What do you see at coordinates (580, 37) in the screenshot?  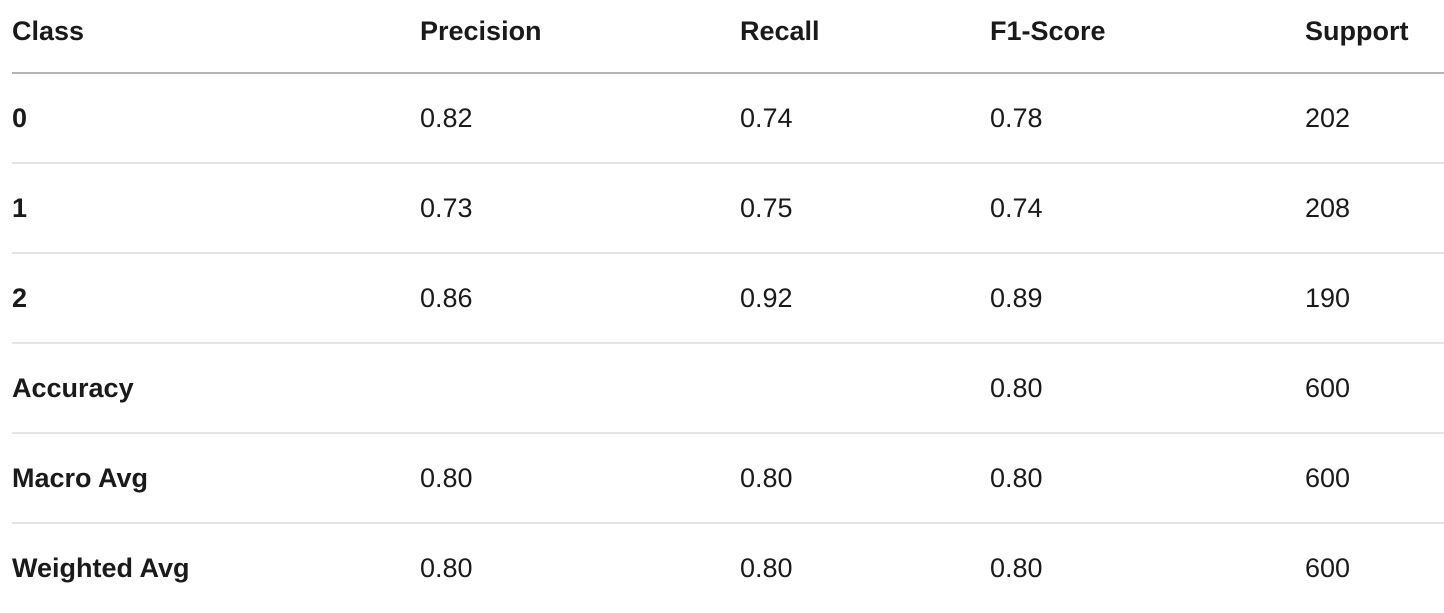 I see `column-header-precision: Precision` at bounding box center [580, 37].